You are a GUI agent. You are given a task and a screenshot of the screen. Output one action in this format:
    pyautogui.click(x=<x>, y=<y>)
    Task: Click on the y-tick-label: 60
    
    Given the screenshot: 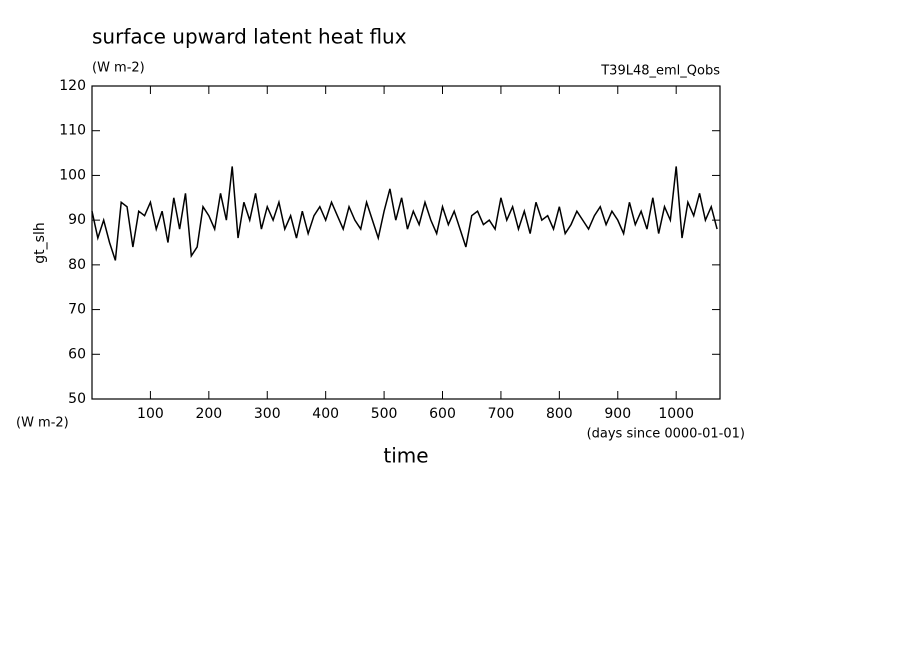 What is the action you would take?
    pyautogui.click(x=77, y=354)
    